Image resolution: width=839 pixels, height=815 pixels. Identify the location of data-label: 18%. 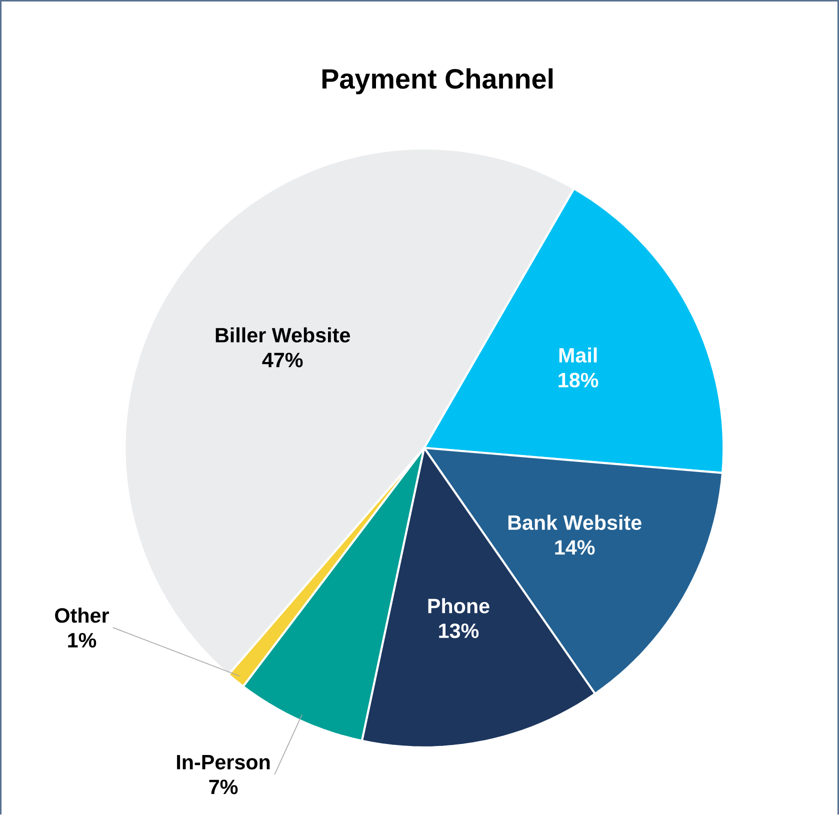
(578, 380).